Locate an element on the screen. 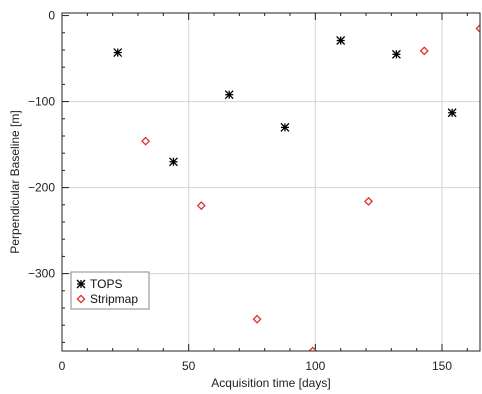 Image resolution: width=482 pixels, height=394 pixels. legend-stripmap-label: Stripmap is located at coordinates (114, 299).